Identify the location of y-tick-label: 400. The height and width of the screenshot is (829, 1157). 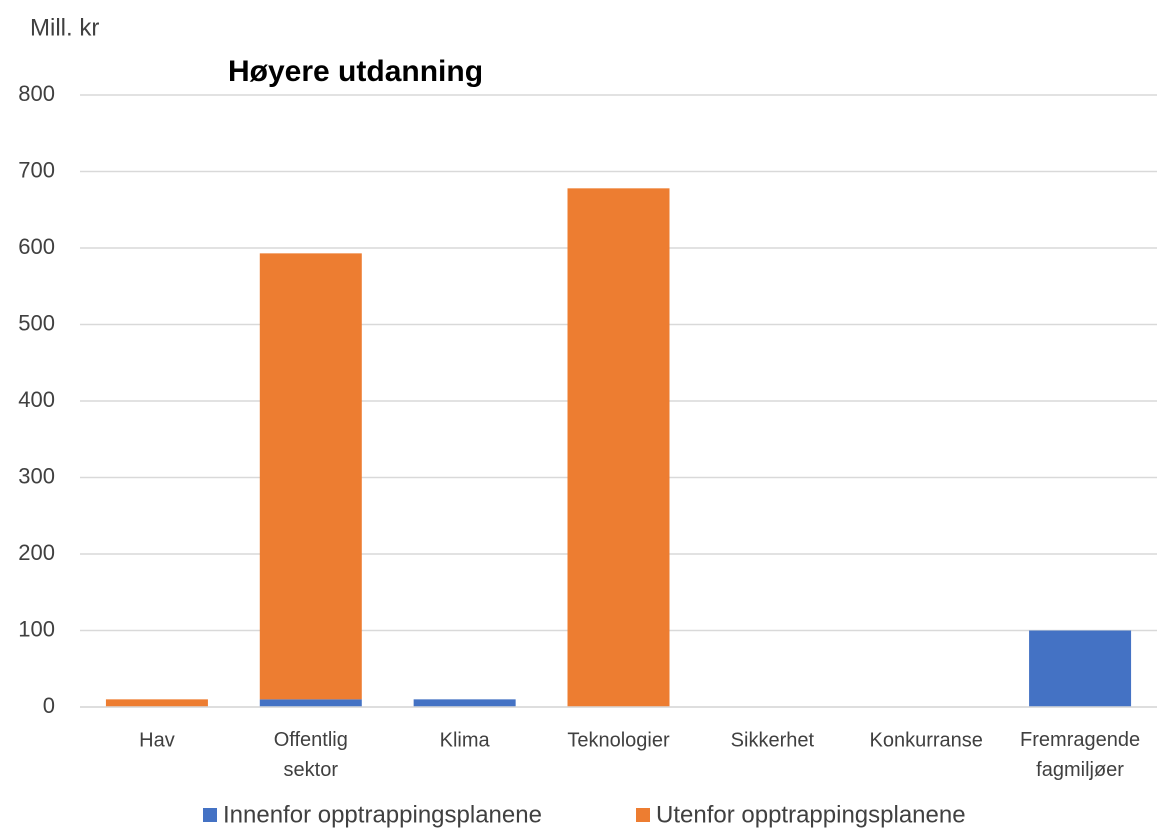
(36, 399).